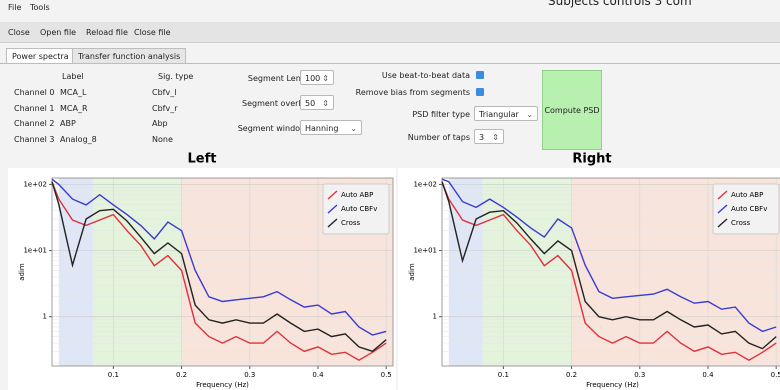 This screenshot has width=780, height=390. What do you see at coordinates (165, 108) in the screenshot?
I see `table-cell: Cbfv_r` at bounding box center [165, 108].